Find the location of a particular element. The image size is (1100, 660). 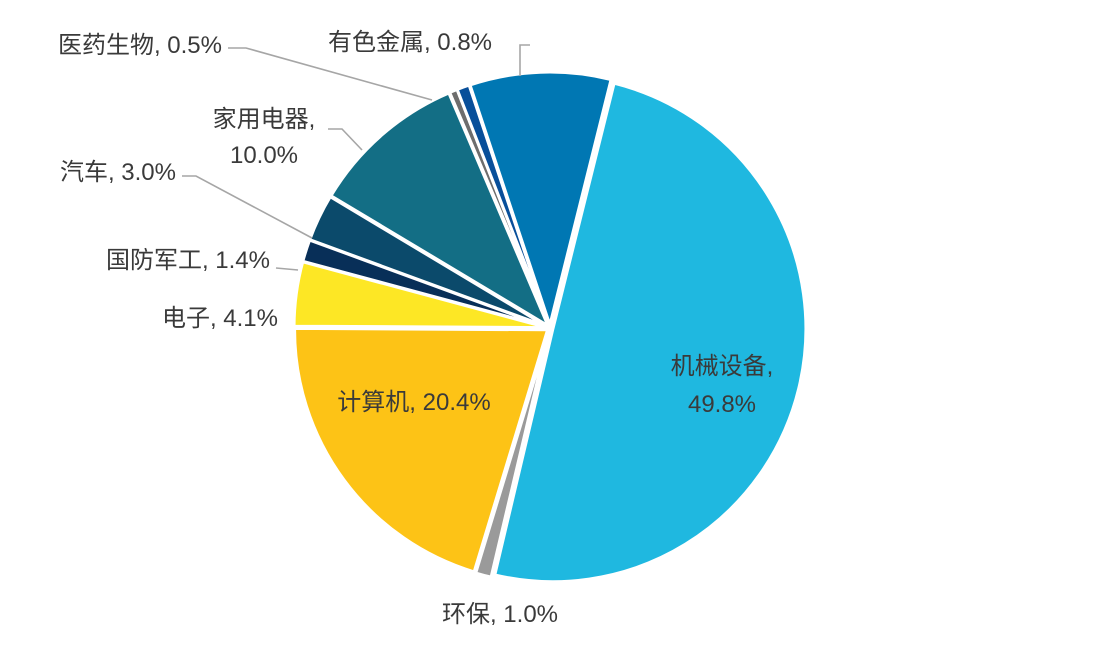

leader-line-汽车 is located at coordinates (247, 207).